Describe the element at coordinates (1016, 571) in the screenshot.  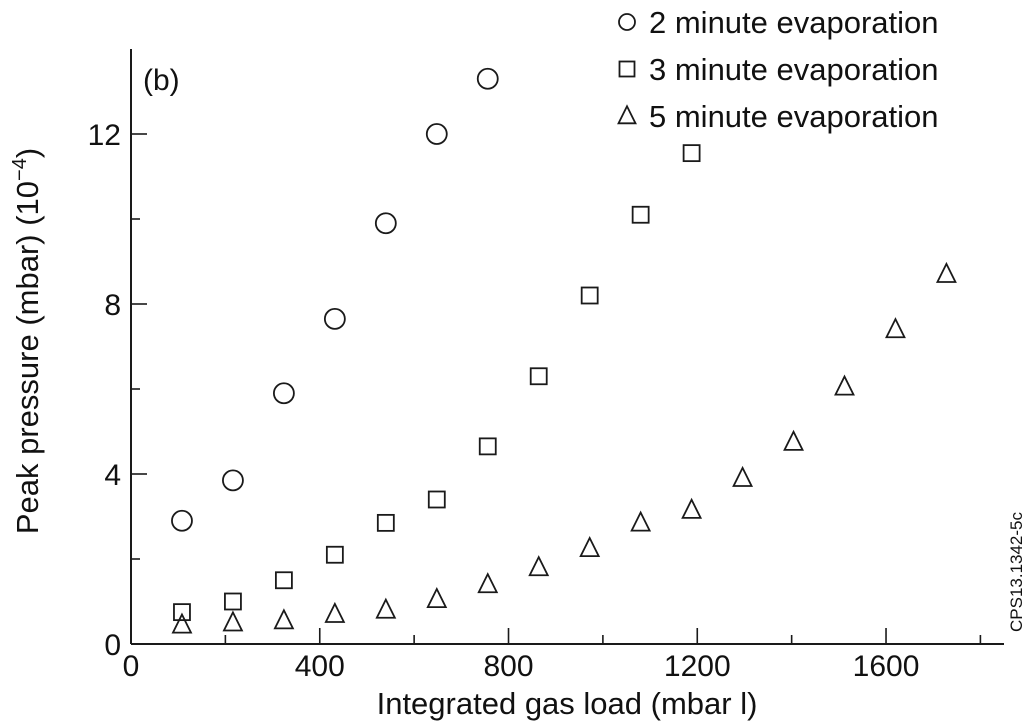
I see `figure-code: CPS13.1342-5c` at that location.